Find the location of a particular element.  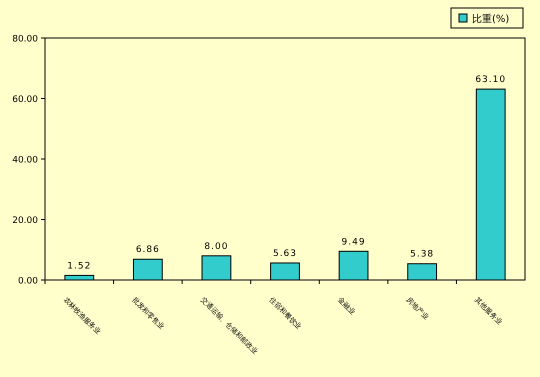

text: 1.52 is located at coordinates (79, 266).